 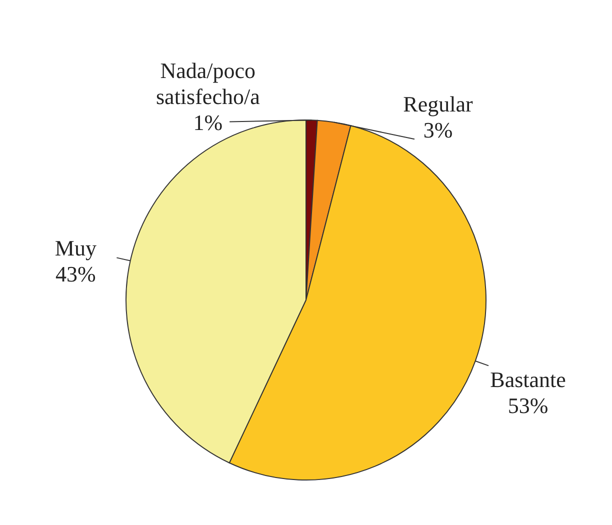 I want to click on data-label: 43%, so click(x=76, y=274).